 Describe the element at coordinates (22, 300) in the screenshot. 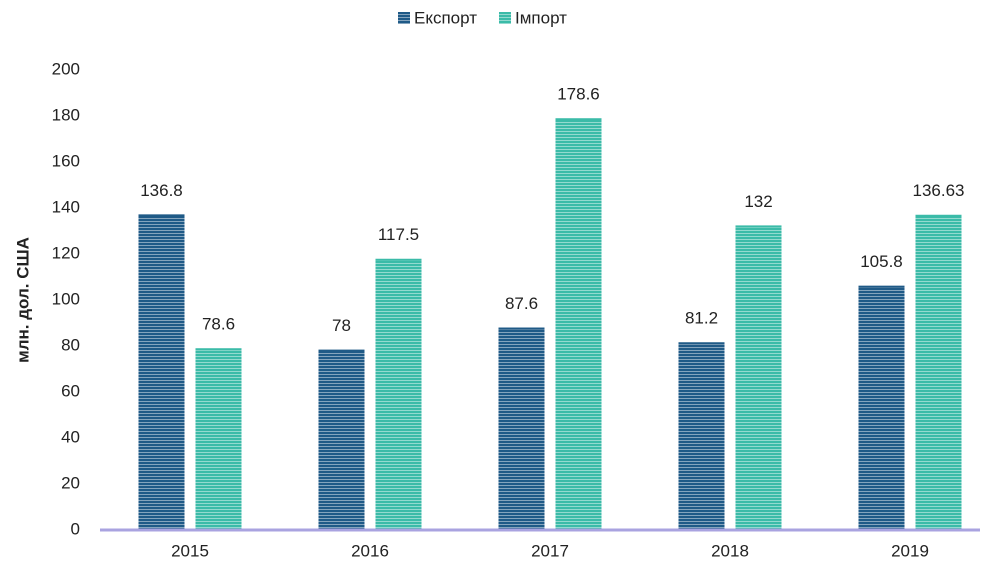

I see `y-axis-label: млн. дол. США` at that location.